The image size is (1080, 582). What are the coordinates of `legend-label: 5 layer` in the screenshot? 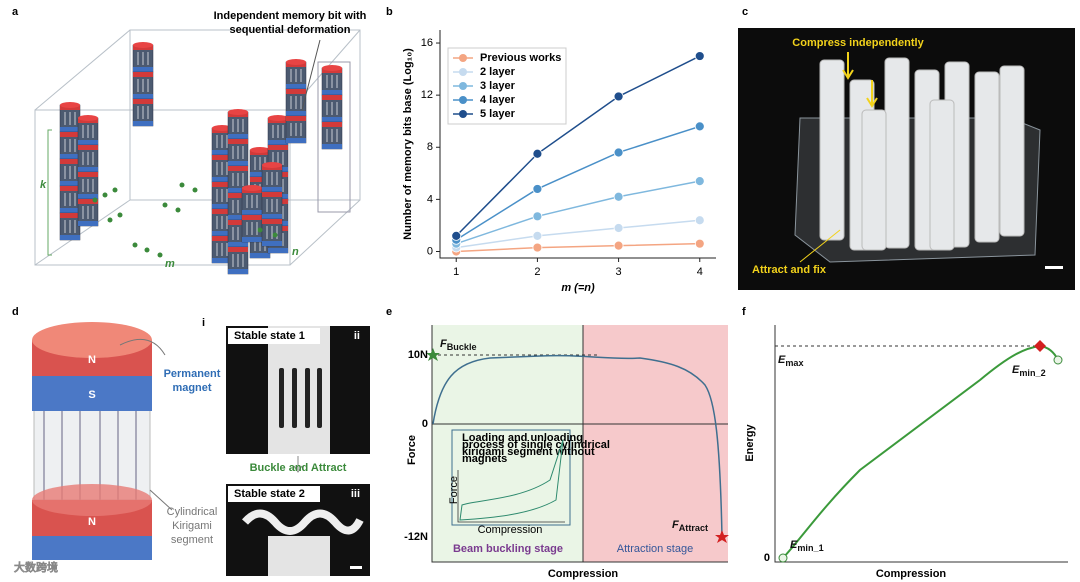 It's located at (498, 114).